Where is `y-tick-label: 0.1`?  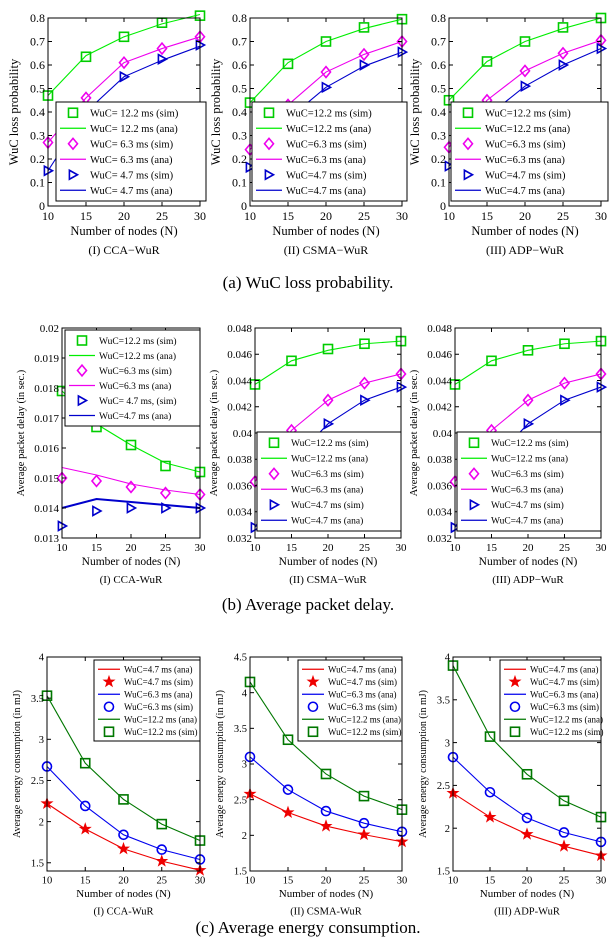
y-tick-label: 0.1 is located at coordinates (438, 183).